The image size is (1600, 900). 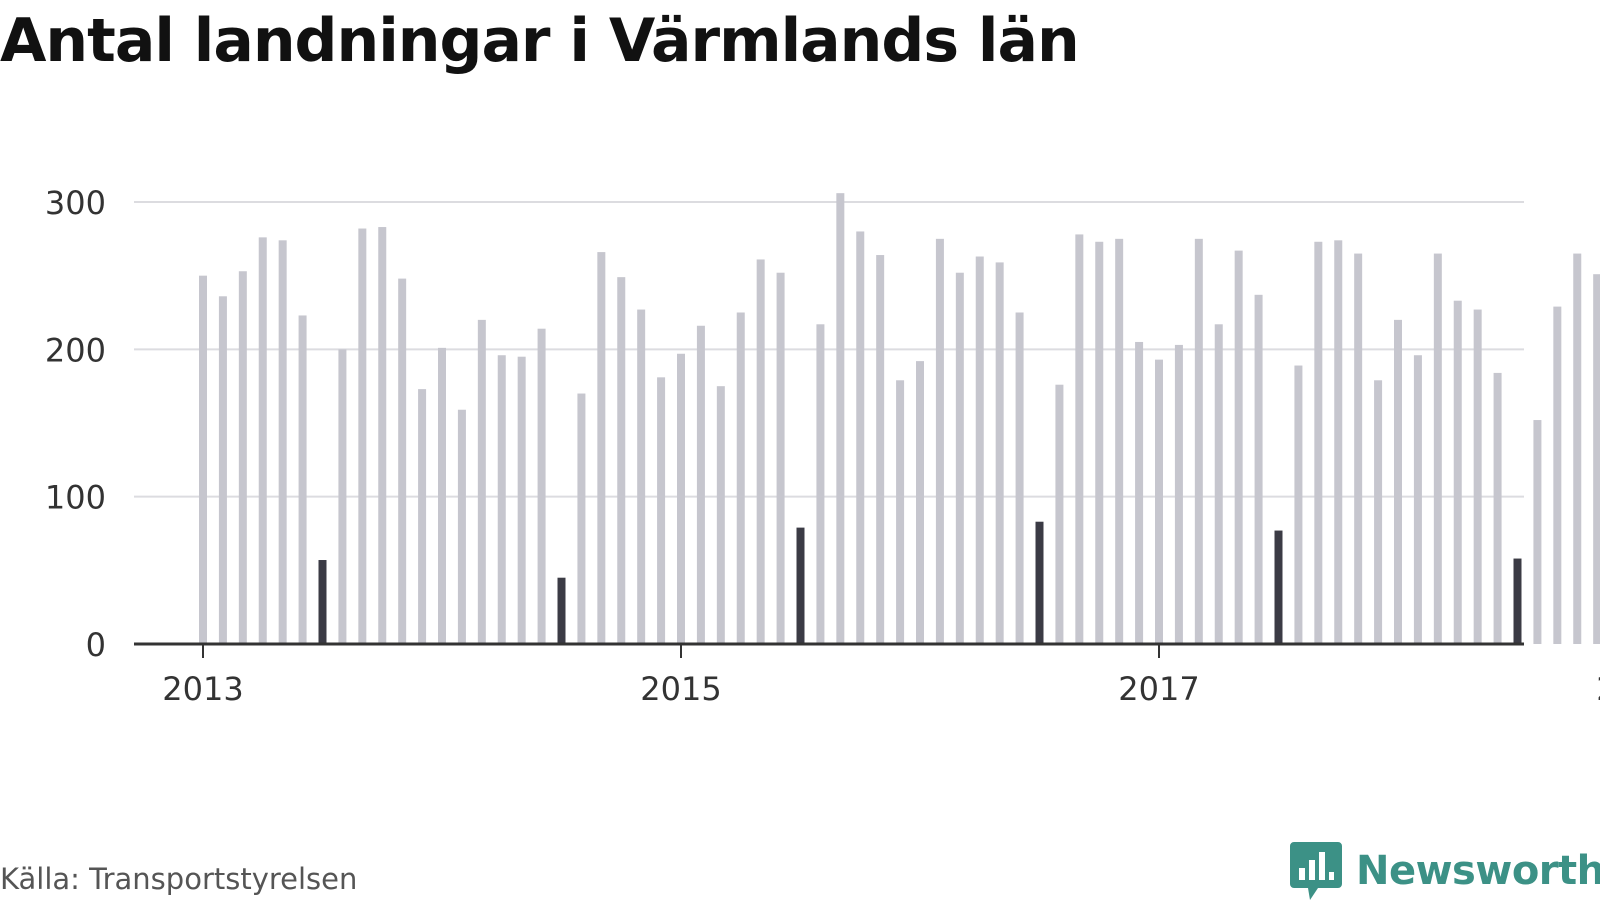 I want to click on x-tick-label: 2019, so click(x=1598, y=689).